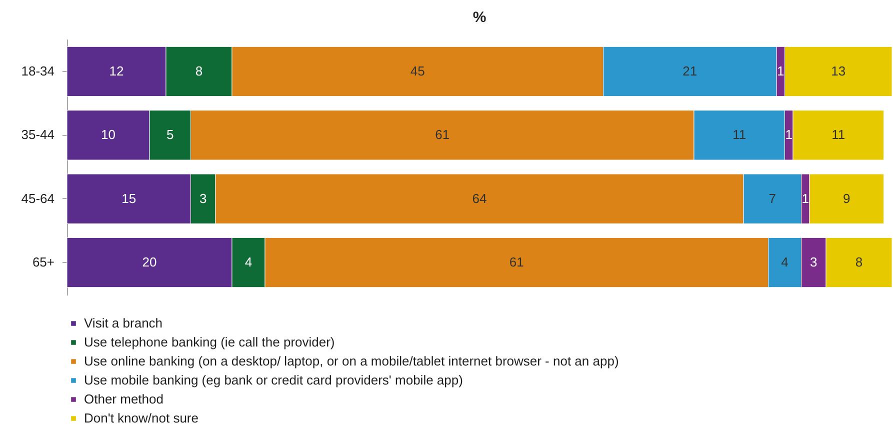 The image size is (893, 432). Describe the element at coordinates (351, 361) in the screenshot. I see `legend-label: Use online banking (on a desktop/ laptop, or on a mobile/tablet internet browser - not an app)` at that location.